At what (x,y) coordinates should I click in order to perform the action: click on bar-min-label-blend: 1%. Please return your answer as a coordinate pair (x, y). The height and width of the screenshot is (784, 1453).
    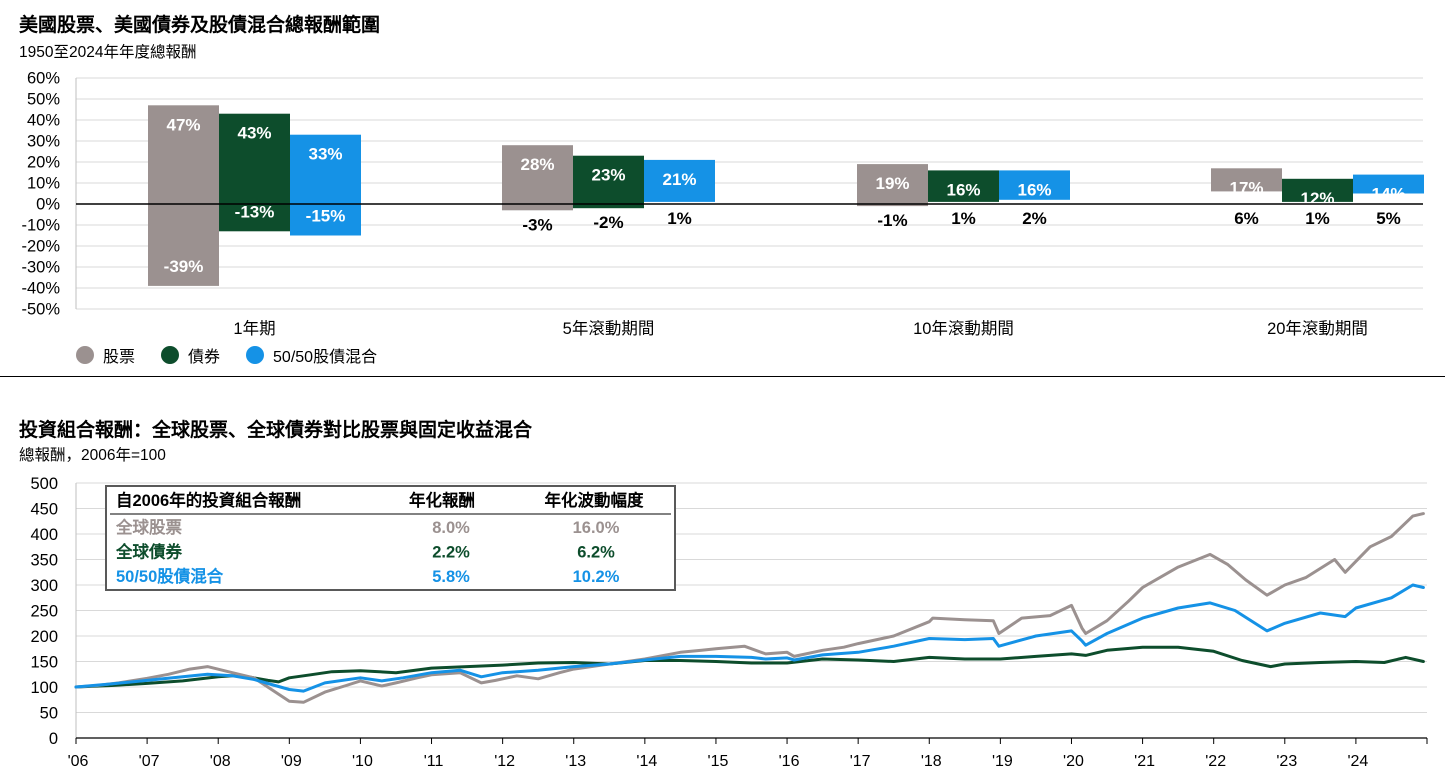
    Looking at the image, I should click on (679, 218).